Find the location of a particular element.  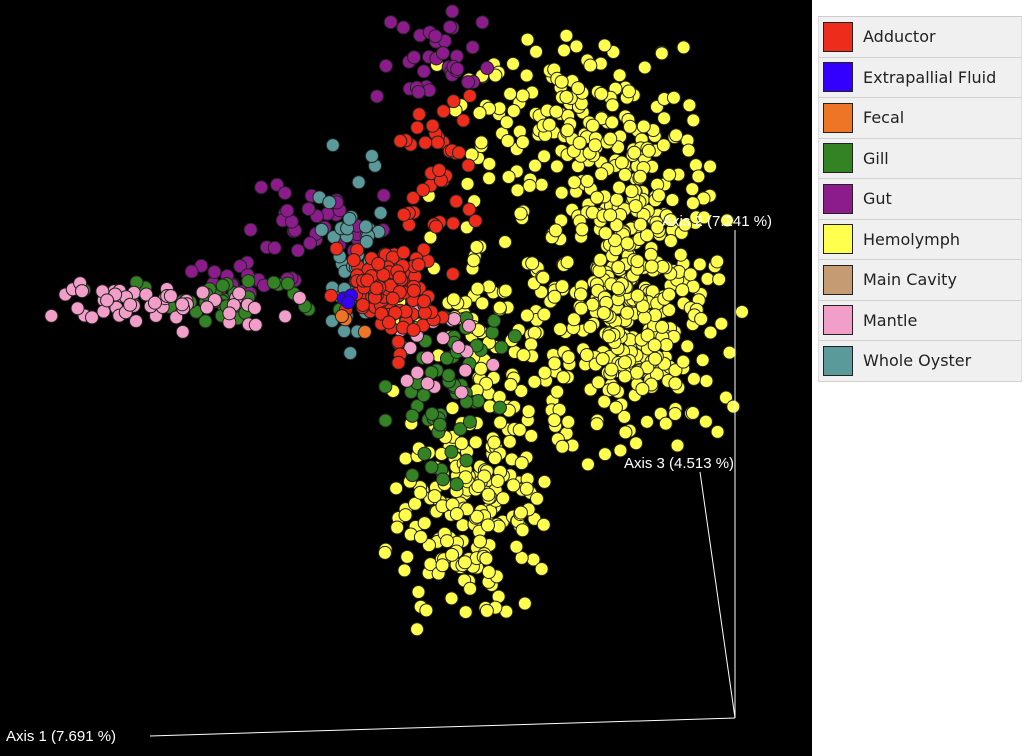

legend-item: Main Cavity is located at coordinates (920, 280).